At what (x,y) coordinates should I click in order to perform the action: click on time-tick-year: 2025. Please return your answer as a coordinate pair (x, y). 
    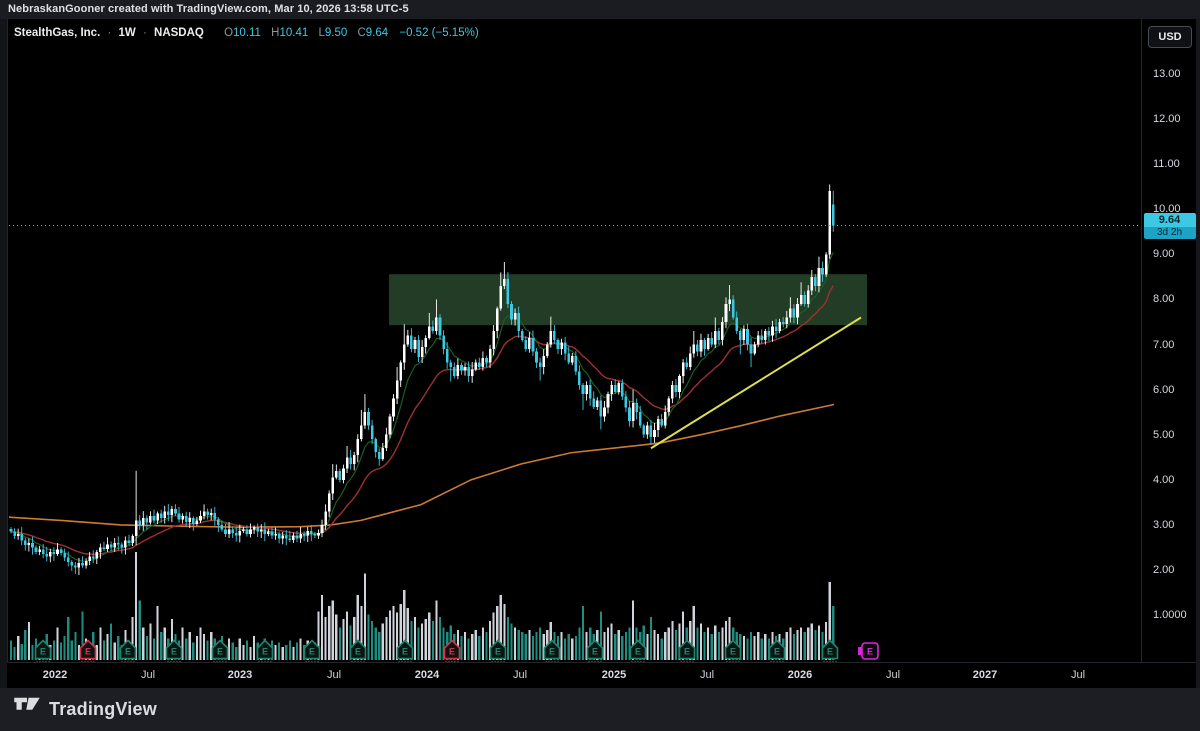
    Looking at the image, I should click on (614, 675).